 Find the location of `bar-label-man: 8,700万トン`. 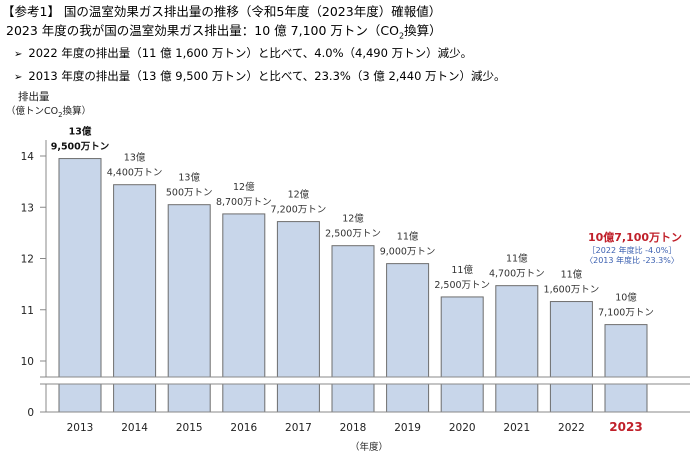

bar-label-man: 8,700万トン is located at coordinates (244, 202).